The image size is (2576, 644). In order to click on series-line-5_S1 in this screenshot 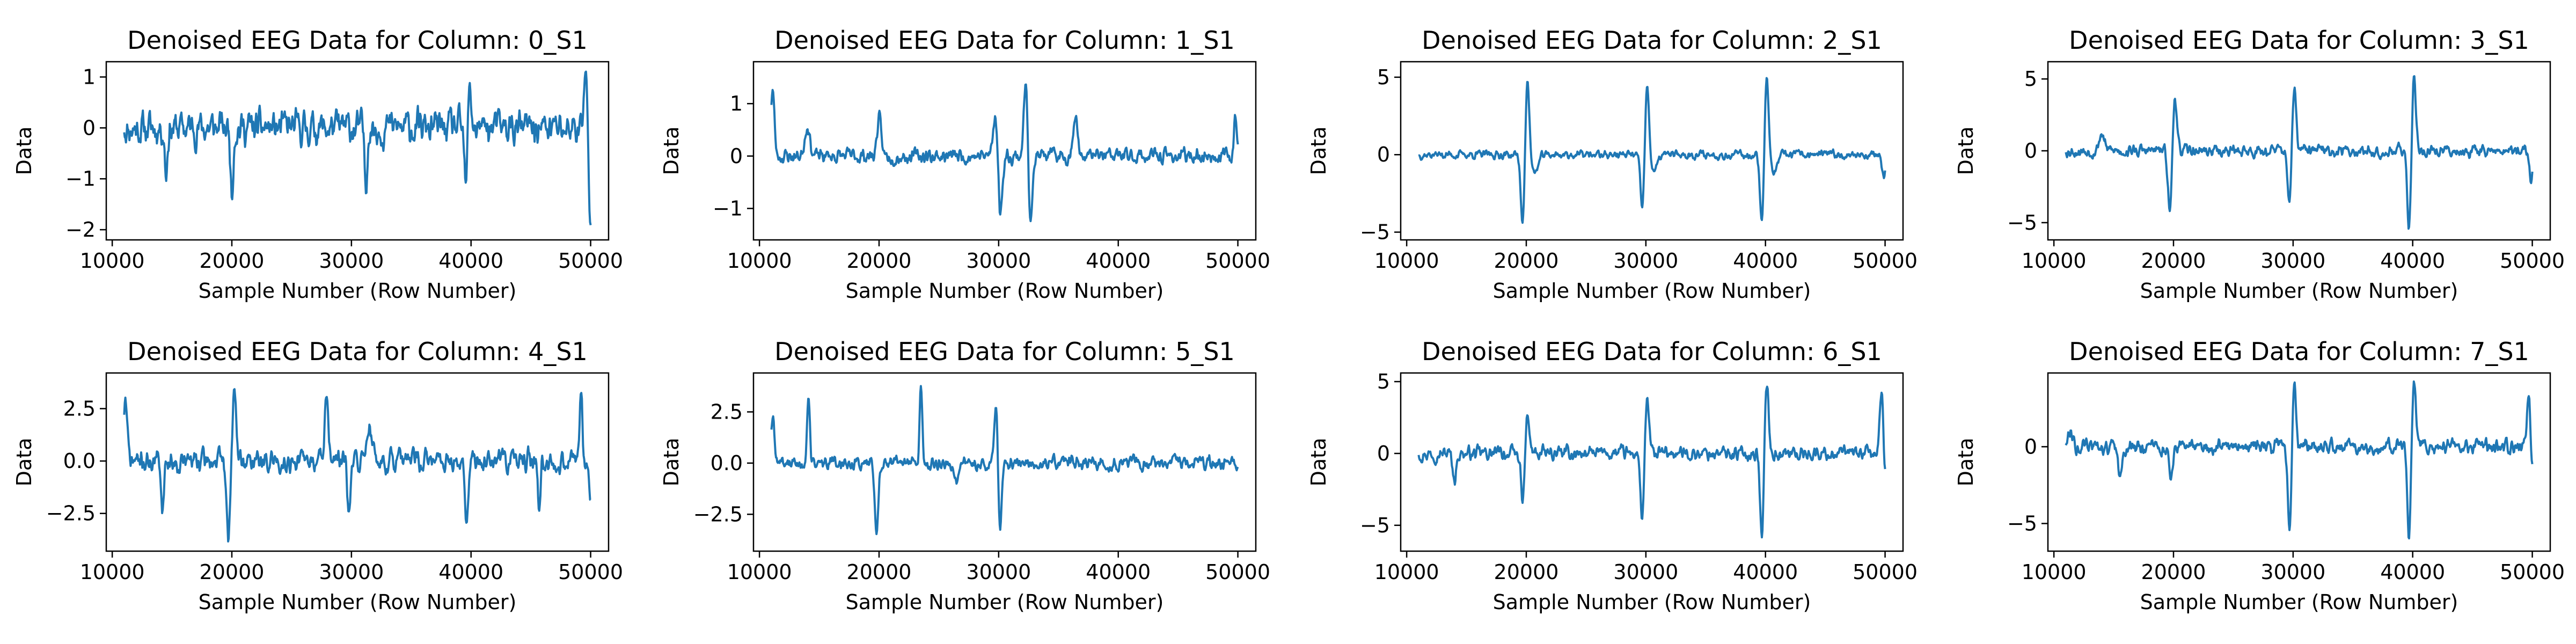, I will do `click(1004, 460)`.